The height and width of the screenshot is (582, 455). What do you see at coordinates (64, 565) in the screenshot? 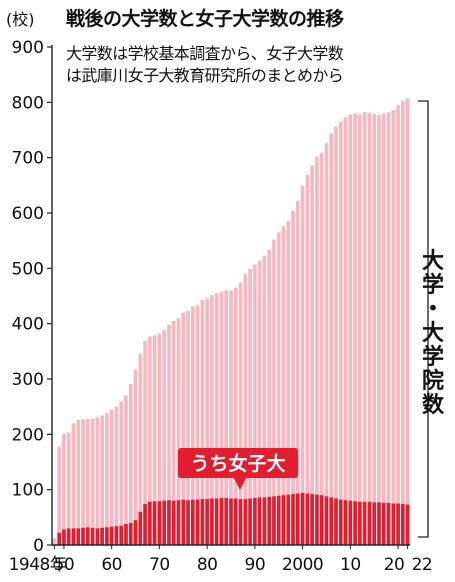
I see `x-tick-label: 50` at bounding box center [64, 565].